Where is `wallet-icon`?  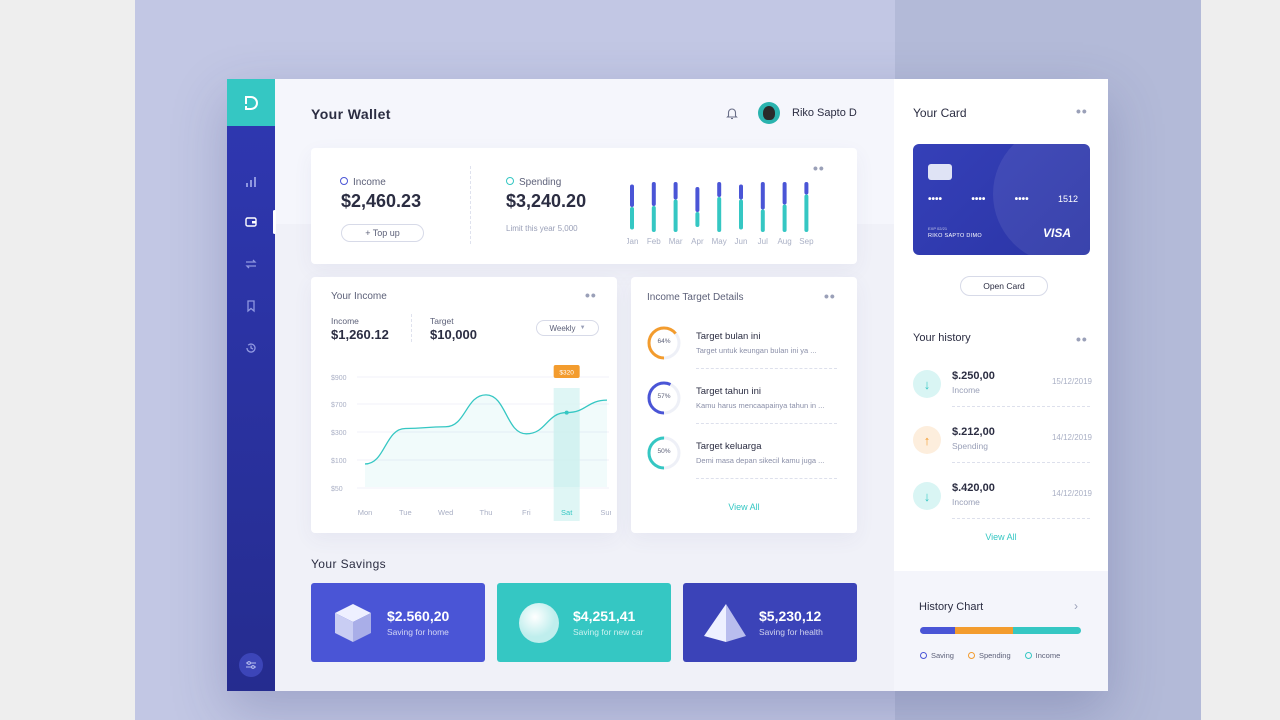 wallet-icon is located at coordinates (251, 222).